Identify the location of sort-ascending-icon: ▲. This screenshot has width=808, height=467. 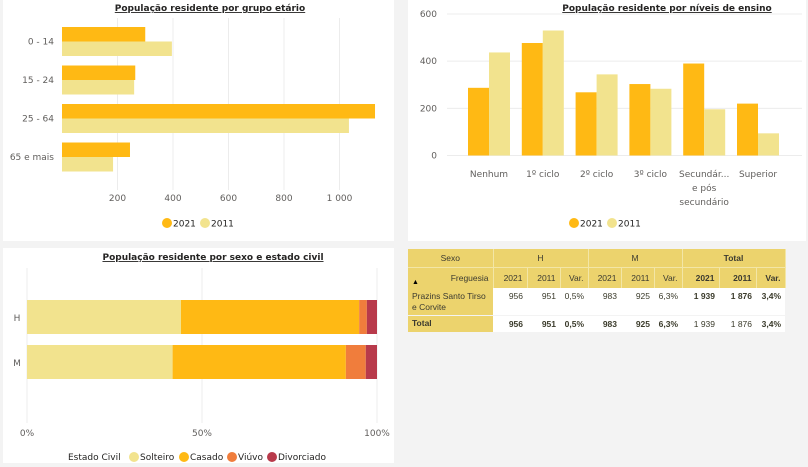
(415, 282).